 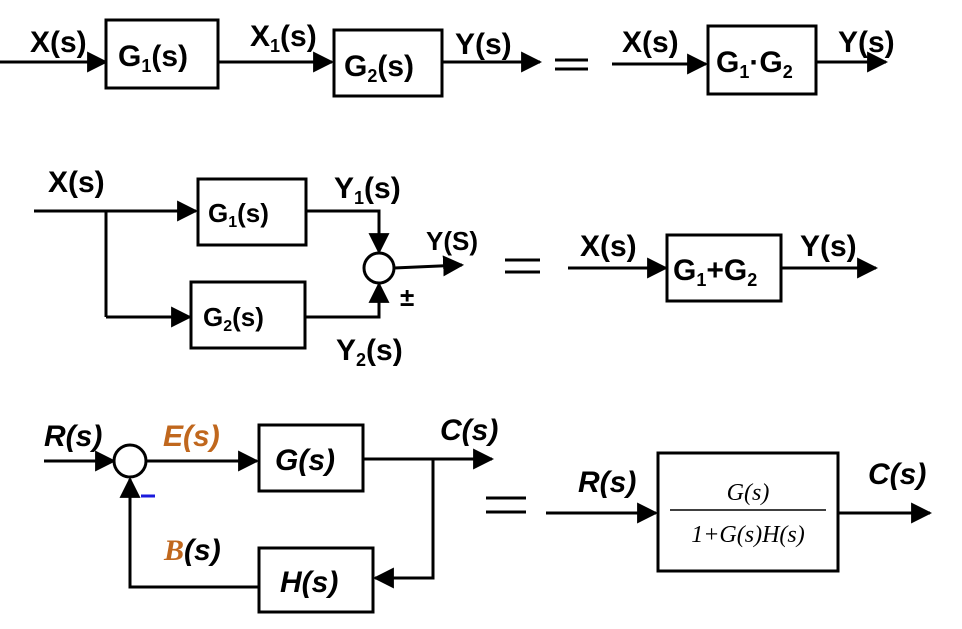 What do you see at coordinates (191, 436) in the screenshot?
I see `feedback-error-label: E(s)` at bounding box center [191, 436].